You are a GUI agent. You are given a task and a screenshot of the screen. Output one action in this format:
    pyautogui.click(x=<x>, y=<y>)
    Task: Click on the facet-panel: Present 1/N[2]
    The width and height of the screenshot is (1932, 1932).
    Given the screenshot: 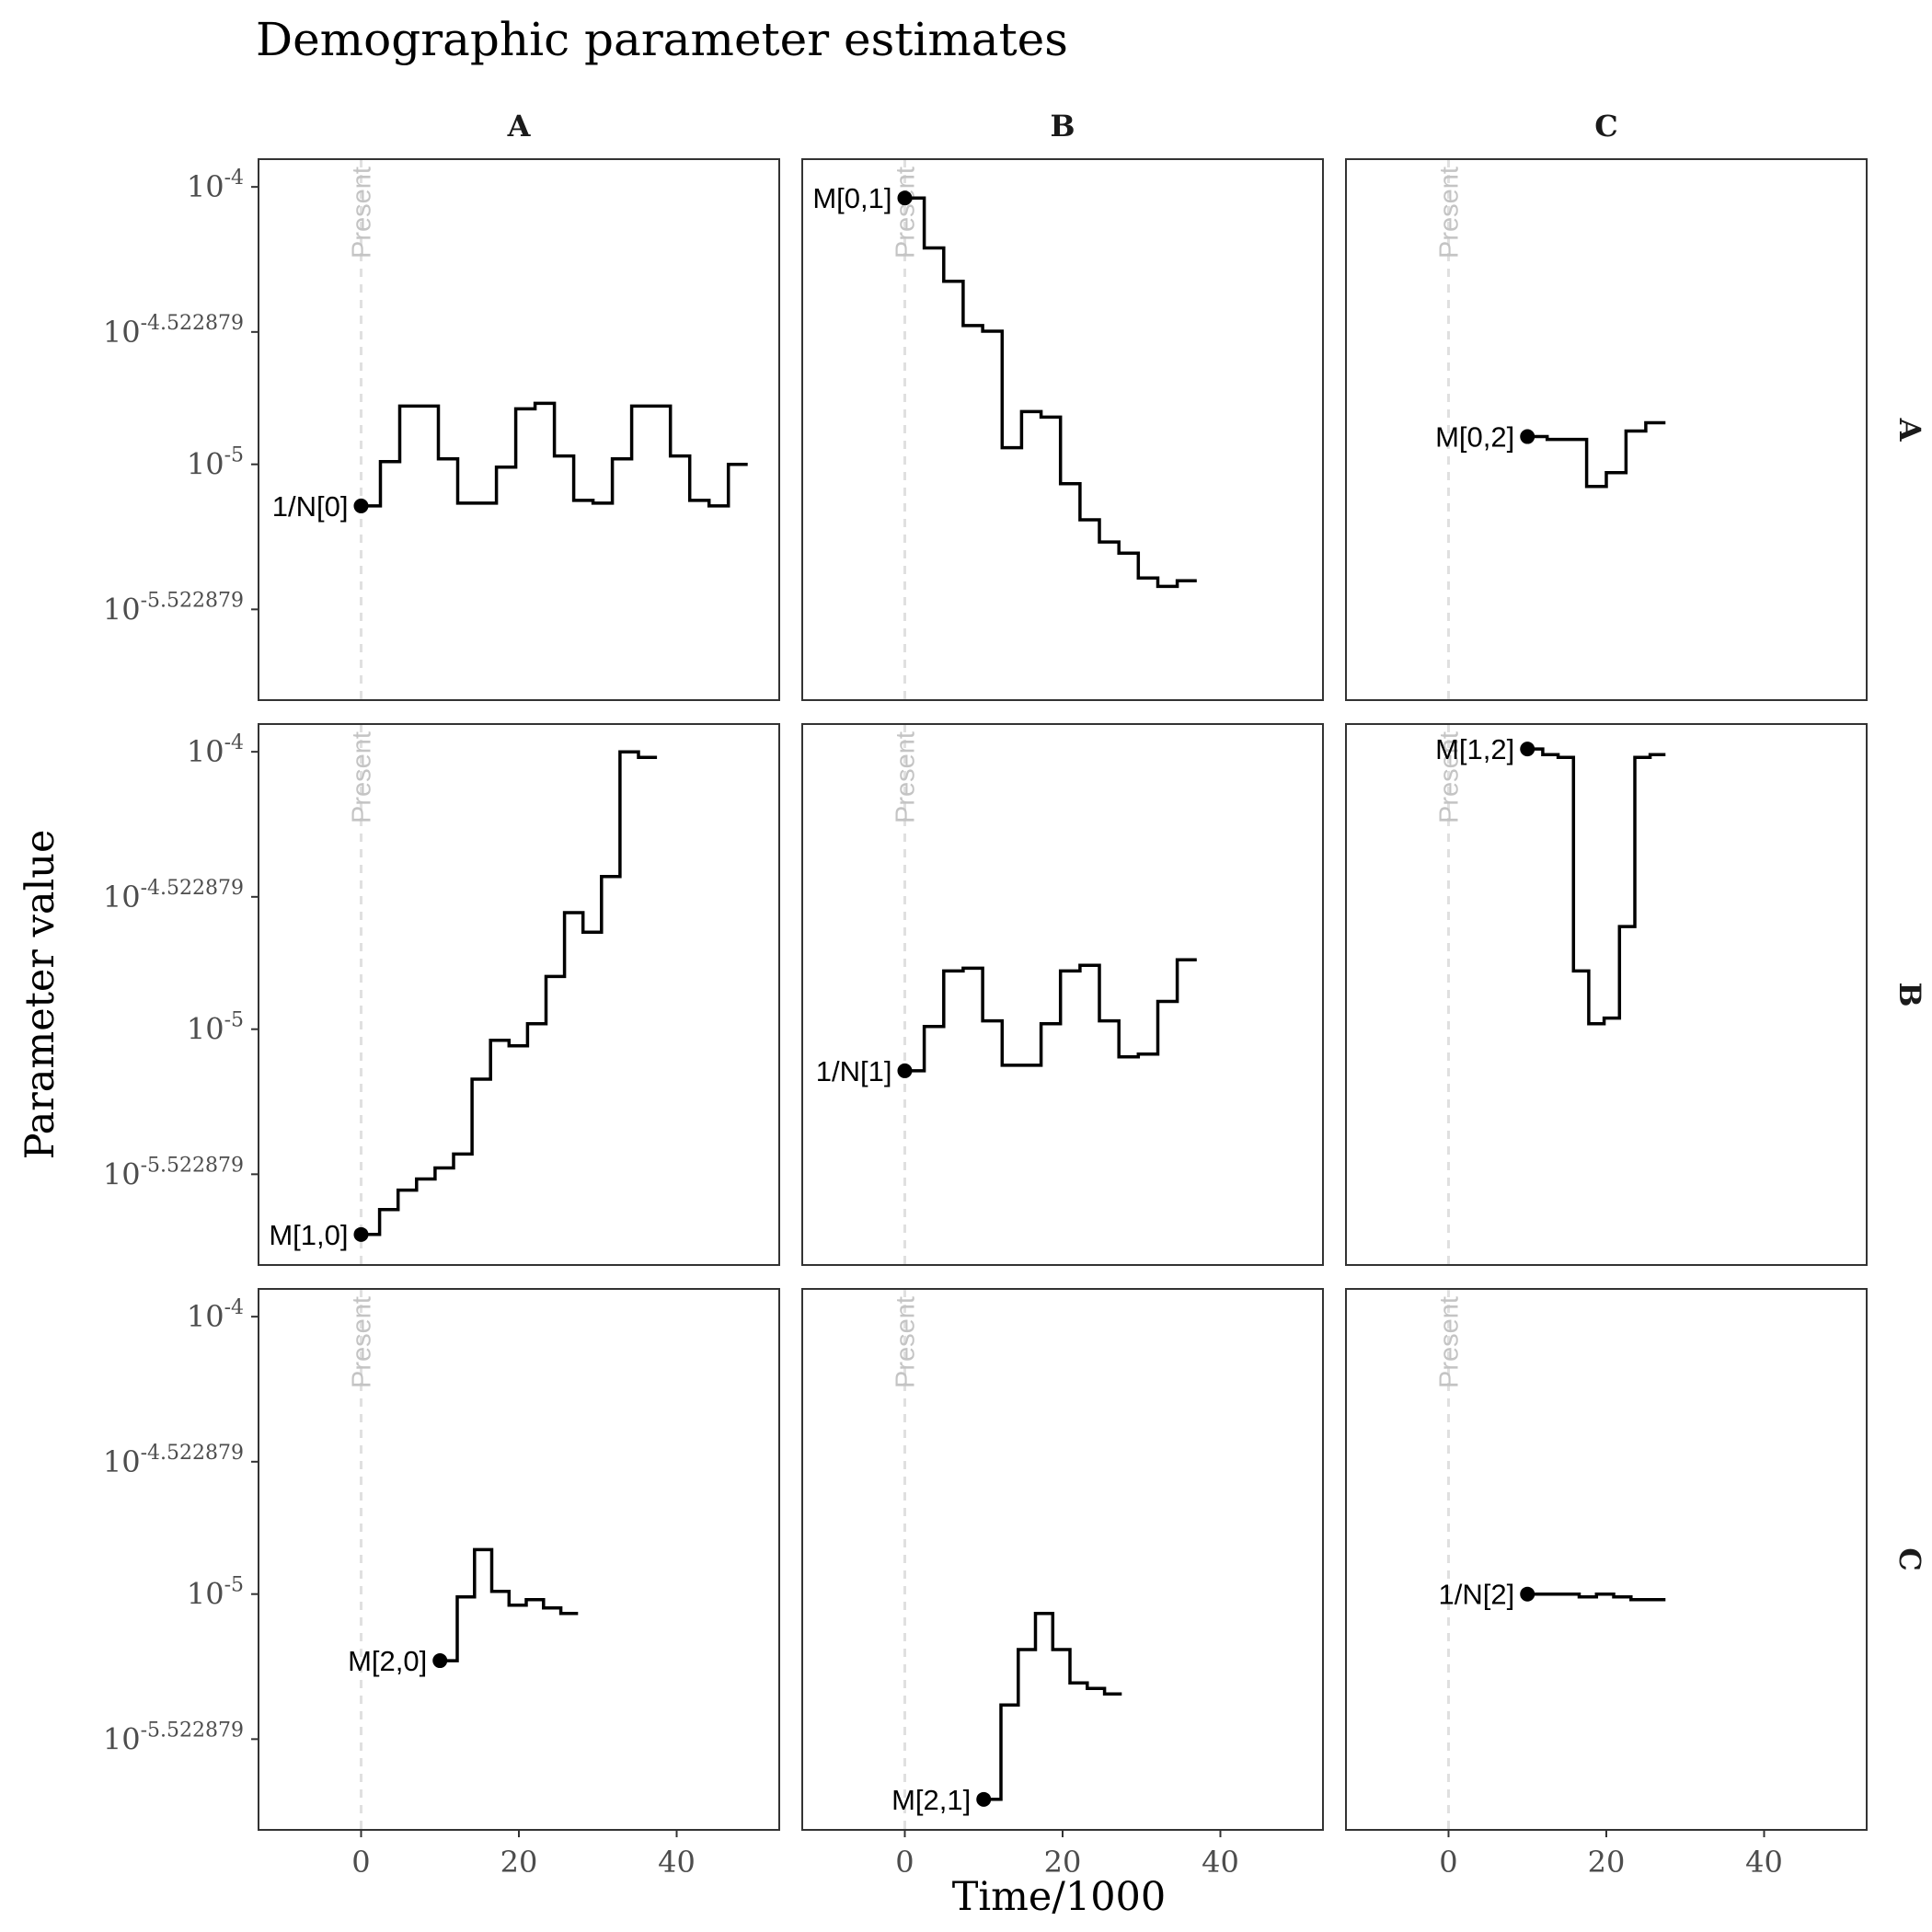 What is the action you would take?
    pyautogui.click(x=1606, y=1559)
    